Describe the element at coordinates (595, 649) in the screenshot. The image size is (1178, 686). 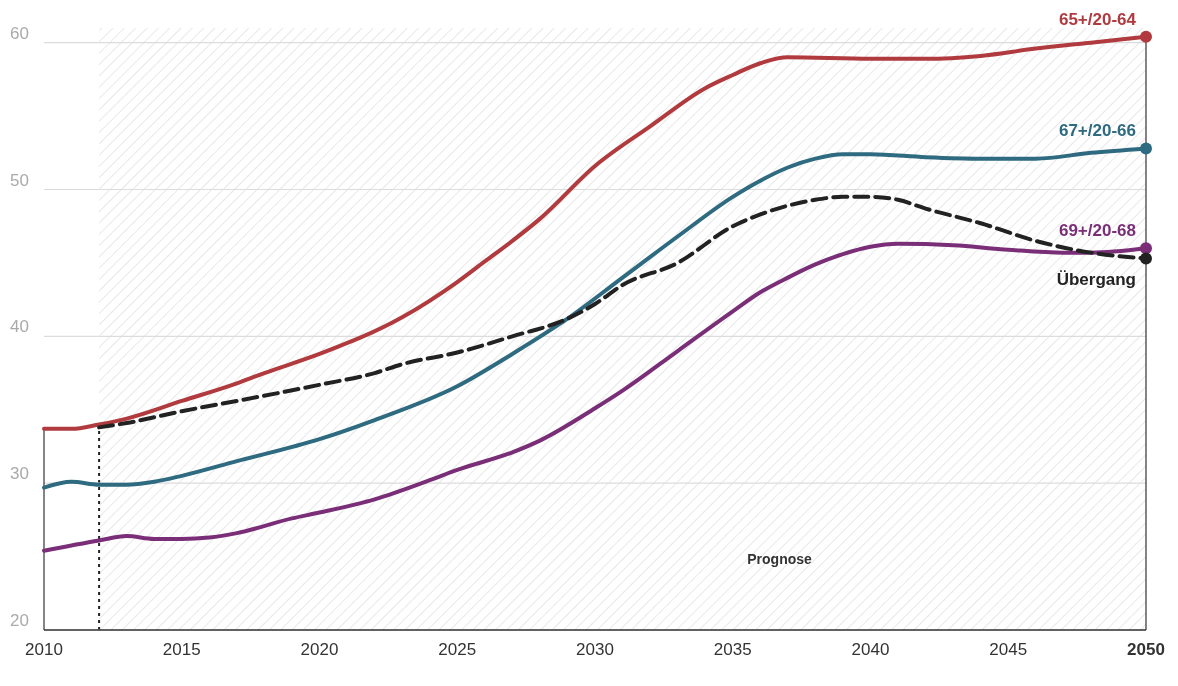
I see `x-tick-label: 2030` at that location.